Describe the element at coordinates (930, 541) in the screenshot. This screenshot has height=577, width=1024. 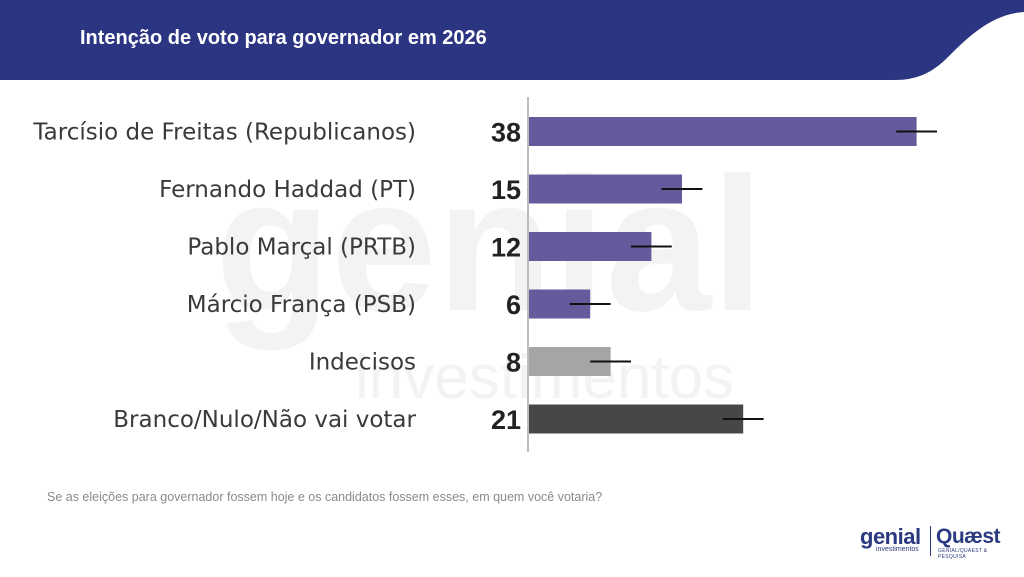
I see `logo-separator` at that location.